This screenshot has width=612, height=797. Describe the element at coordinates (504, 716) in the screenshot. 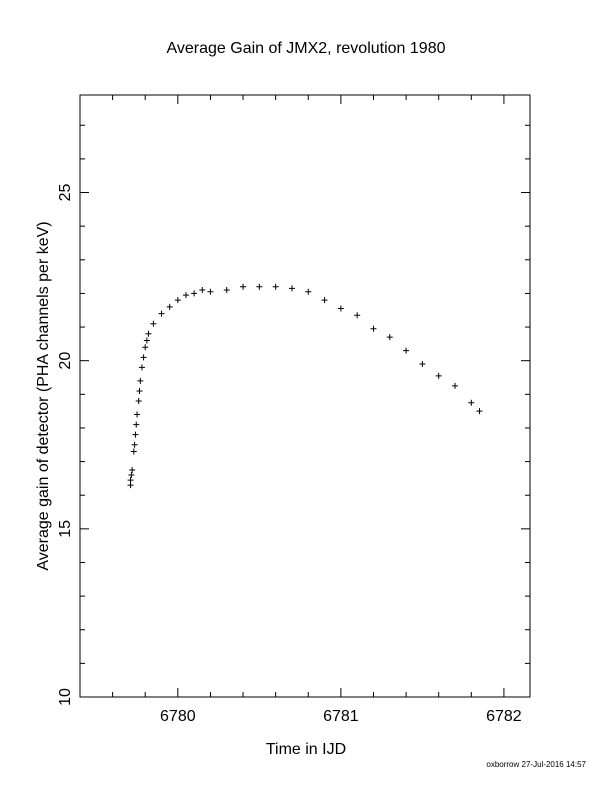

I see `x-tick-label: 6782` at that location.